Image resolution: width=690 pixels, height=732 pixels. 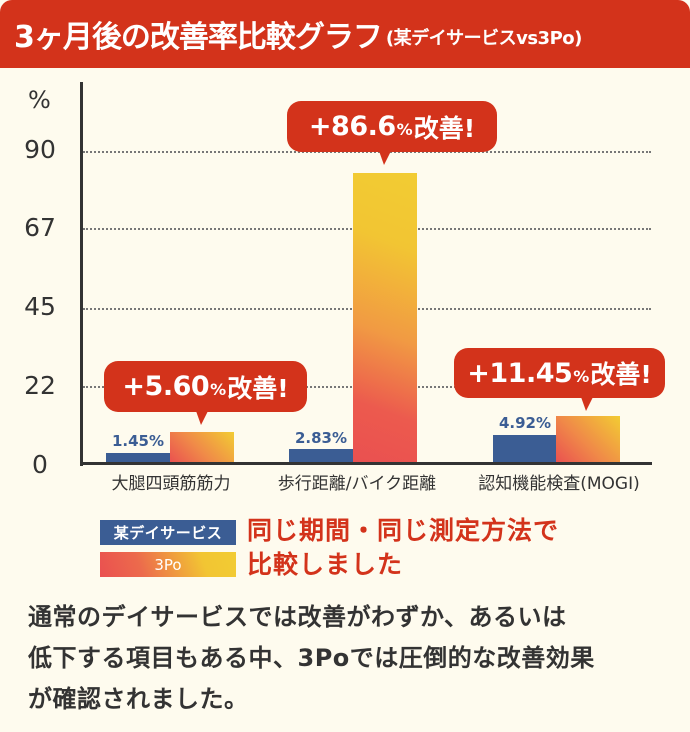 What do you see at coordinates (524, 449) in the screenshot?
I see `bar-someday-service-cognitive` at bounding box center [524, 449].